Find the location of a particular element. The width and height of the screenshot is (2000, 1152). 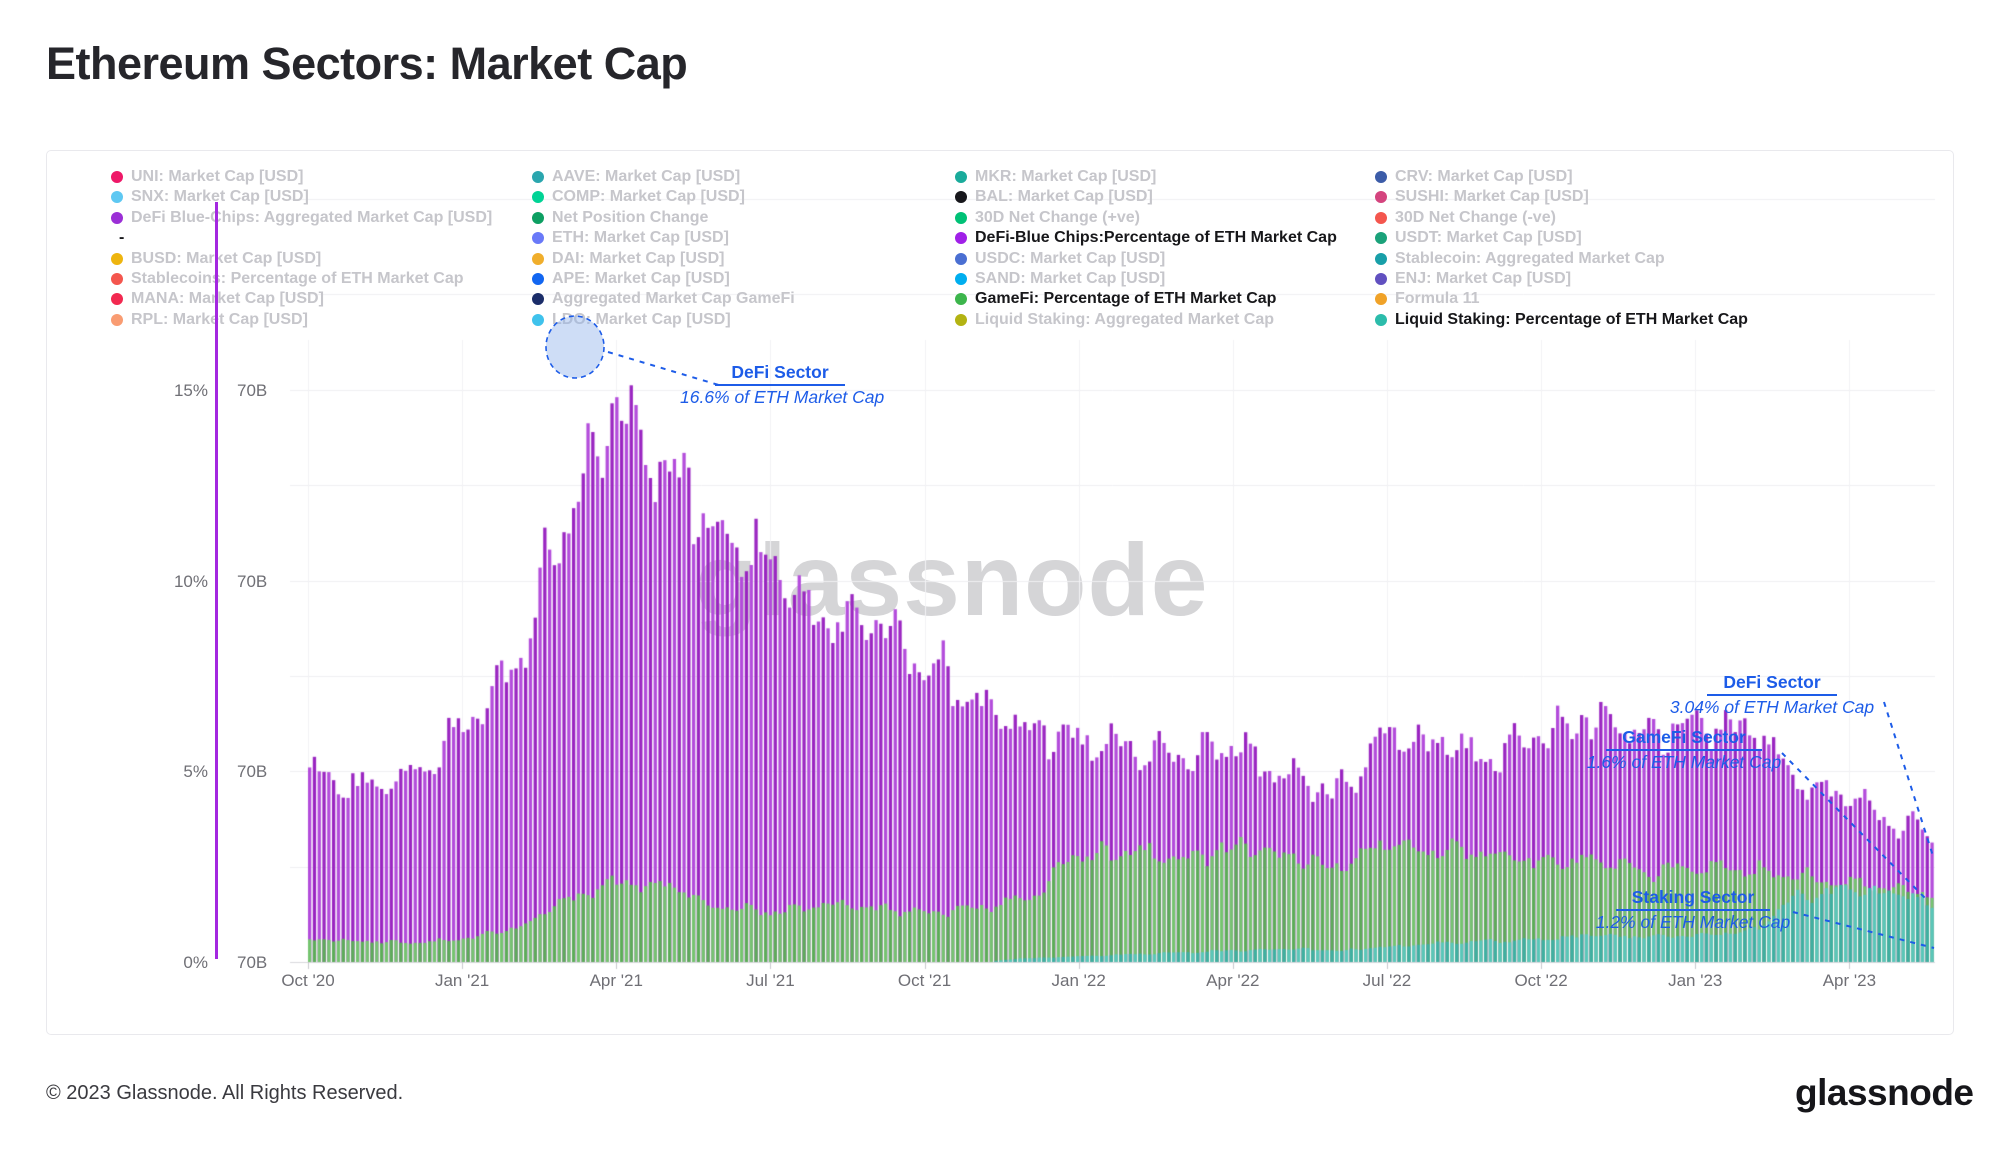

legend-item-label: GameFi: Percentage of ETH Market Cap is located at coordinates (1126, 299).